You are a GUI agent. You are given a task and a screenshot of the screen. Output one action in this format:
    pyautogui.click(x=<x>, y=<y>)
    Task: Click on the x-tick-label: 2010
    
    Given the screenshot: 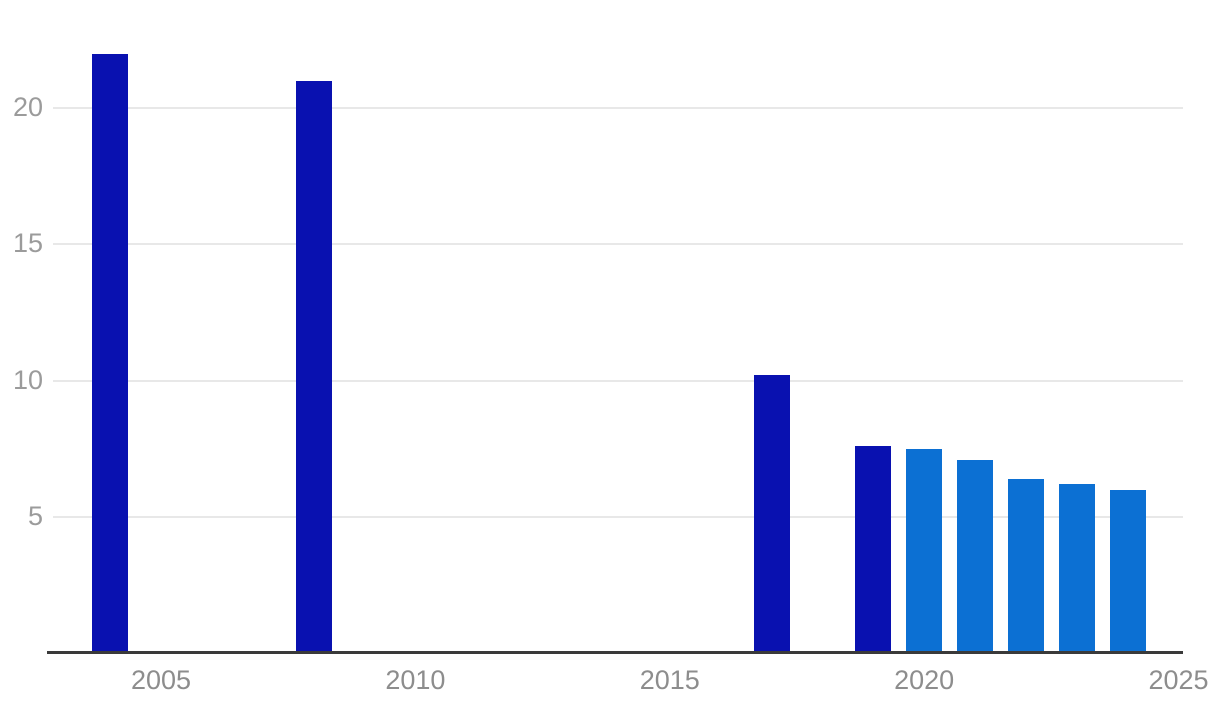 What is the action you would take?
    pyautogui.click(x=415, y=680)
    